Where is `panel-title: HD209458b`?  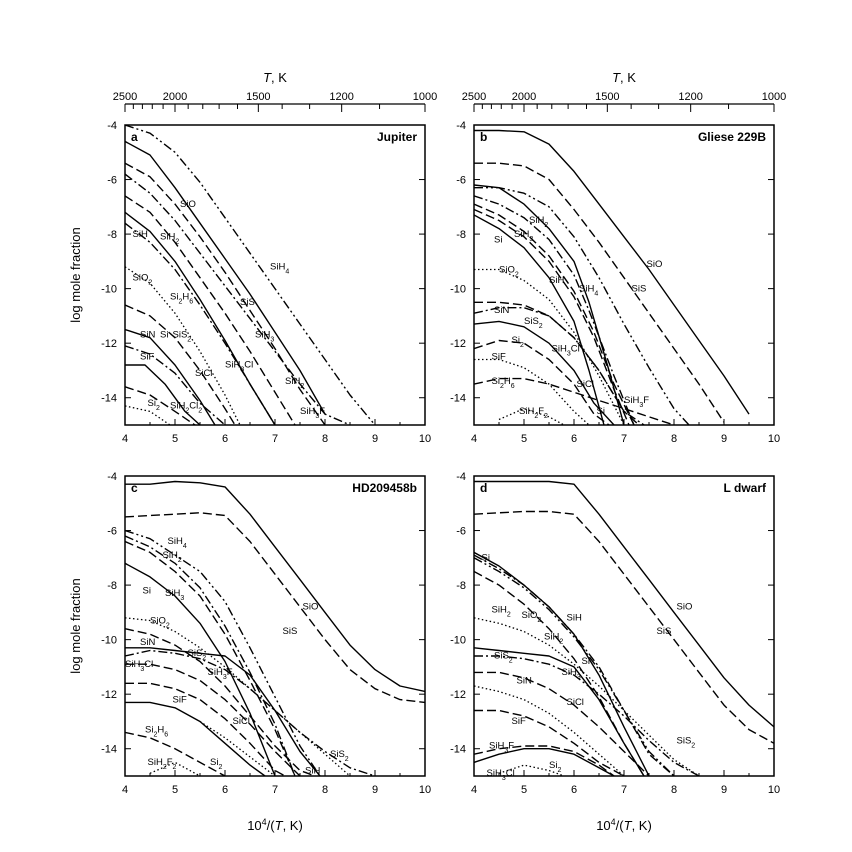 panel-title: HD209458b is located at coordinates (384, 488).